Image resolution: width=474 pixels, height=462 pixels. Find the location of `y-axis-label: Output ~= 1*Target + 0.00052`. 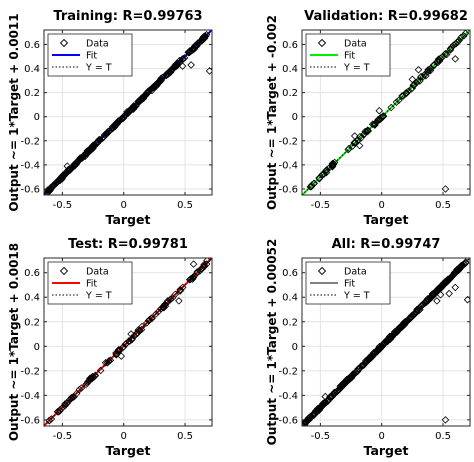

y-axis-label: Output ~= 1*Target + 0.00052 is located at coordinates (272, 342).